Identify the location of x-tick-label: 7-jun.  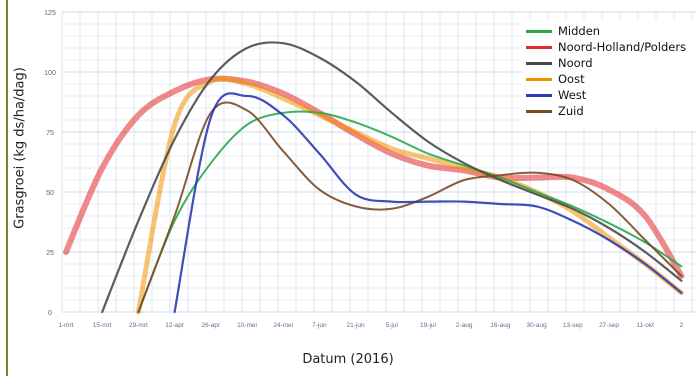
(319, 325).